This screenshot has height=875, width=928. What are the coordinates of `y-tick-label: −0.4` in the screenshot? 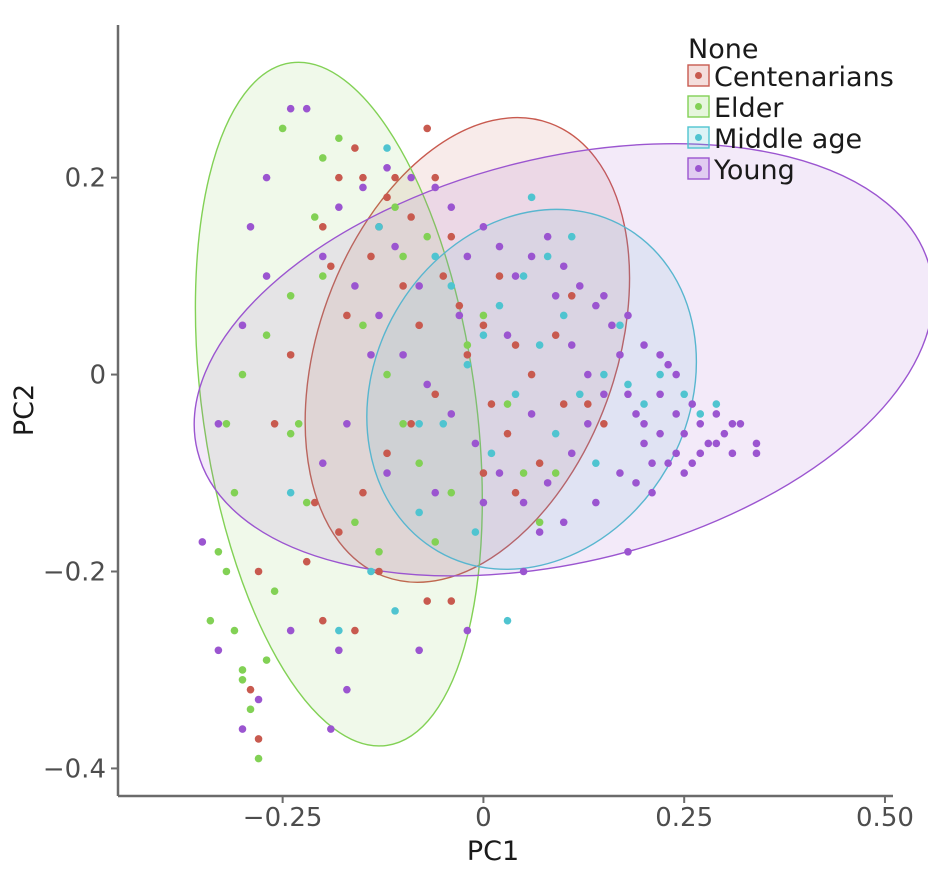 It's located at (74, 769).